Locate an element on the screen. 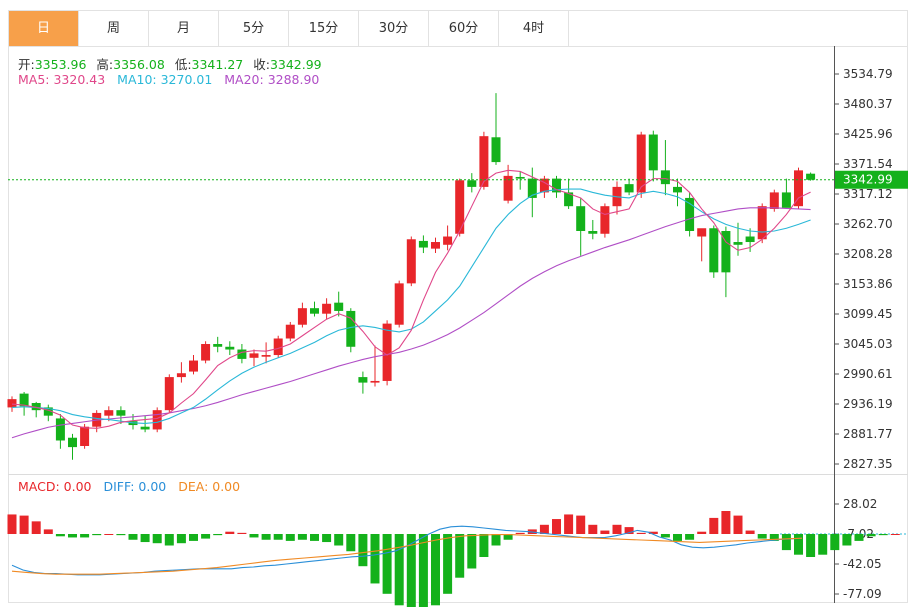  macd-readout: MACD: 0.00 DIFF: 0.00 DEA: 0.00 is located at coordinates (129, 486).